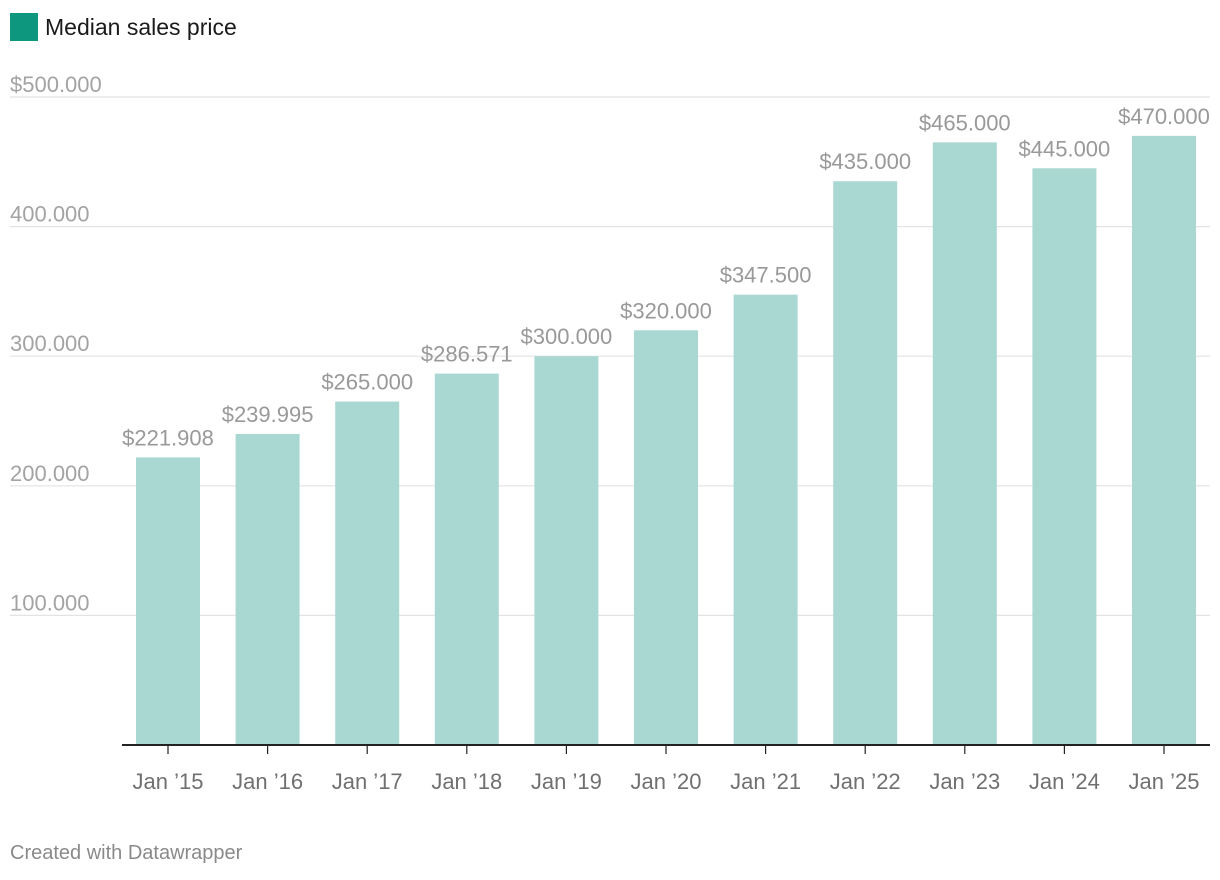  I want to click on footer-credit: Created with Datawrapper, so click(126, 853).